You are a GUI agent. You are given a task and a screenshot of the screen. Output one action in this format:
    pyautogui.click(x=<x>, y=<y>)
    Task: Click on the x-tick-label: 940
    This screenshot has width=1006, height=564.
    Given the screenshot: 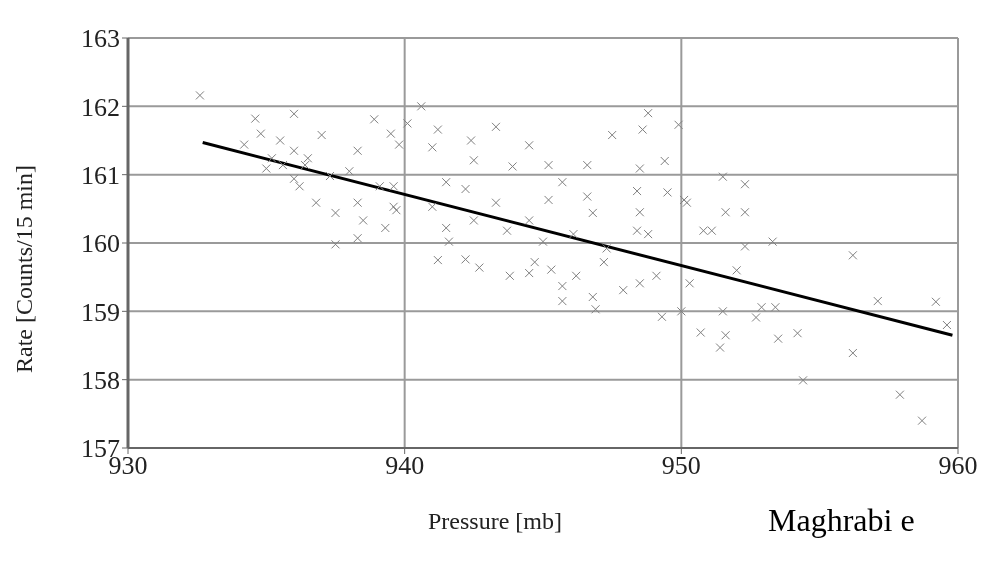 What is the action you would take?
    pyautogui.click(x=405, y=466)
    